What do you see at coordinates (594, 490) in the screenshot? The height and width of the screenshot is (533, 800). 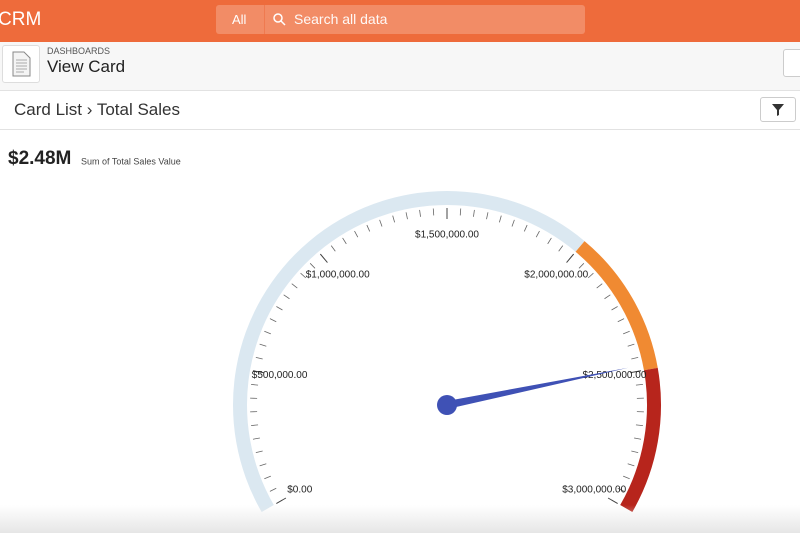 I see `tick-label: $3,000,000.00` at bounding box center [594, 490].